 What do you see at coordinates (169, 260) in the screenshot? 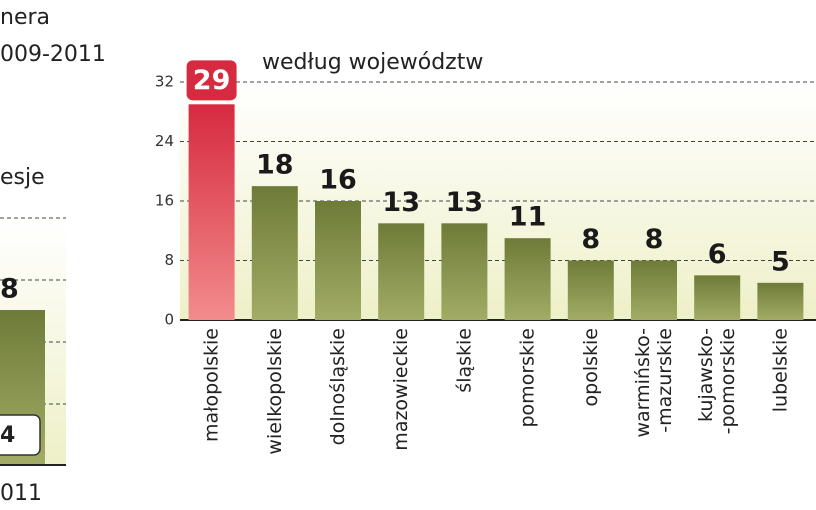
I see `y-tick-label: 8` at bounding box center [169, 260].